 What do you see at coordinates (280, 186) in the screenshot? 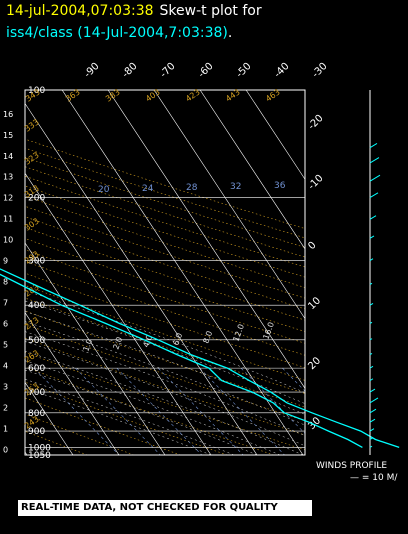
I see `mixing-ratio-label: 36` at bounding box center [280, 186].